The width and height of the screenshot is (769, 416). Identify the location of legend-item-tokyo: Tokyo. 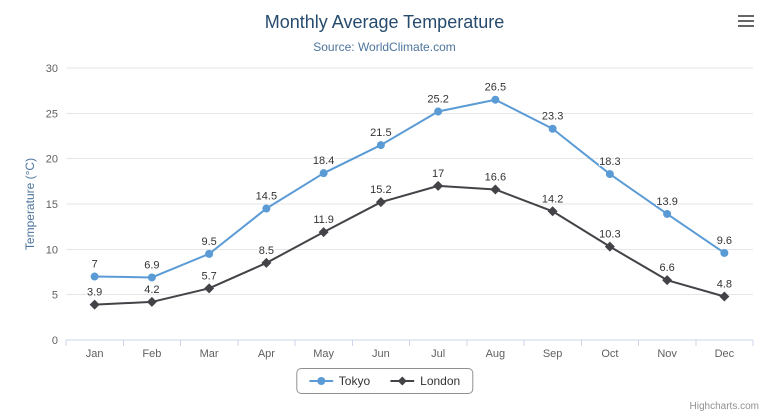
(339, 381).